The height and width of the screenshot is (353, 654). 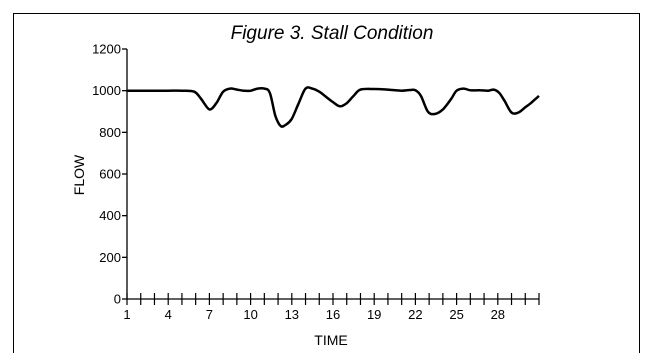 I want to click on x-tick-label: 28, so click(x=498, y=314).